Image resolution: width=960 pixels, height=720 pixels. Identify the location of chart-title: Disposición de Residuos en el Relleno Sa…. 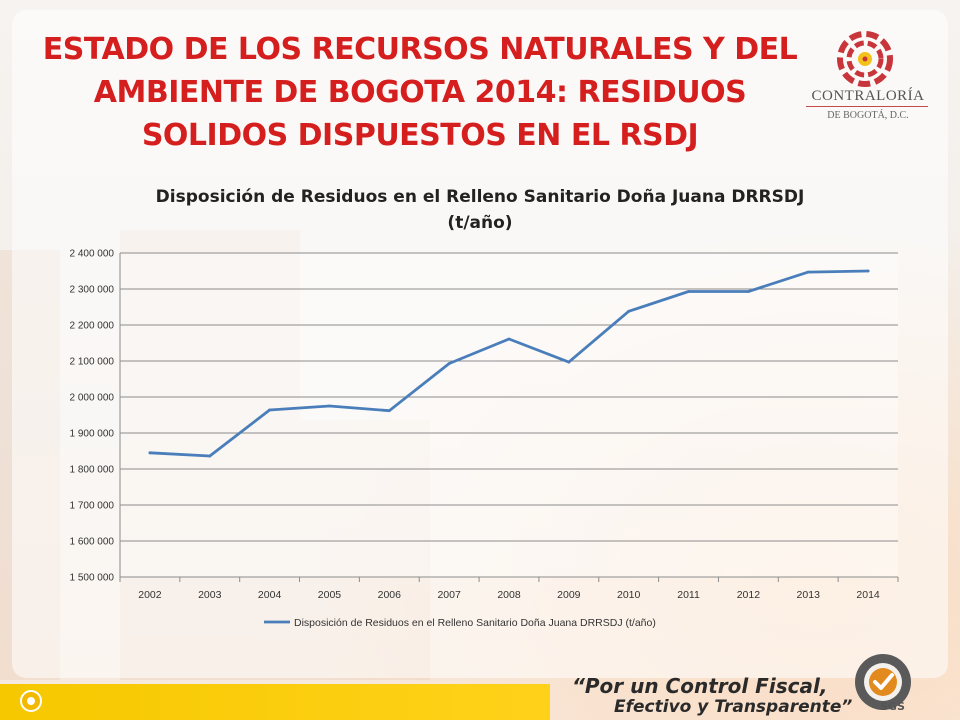
(480, 210).